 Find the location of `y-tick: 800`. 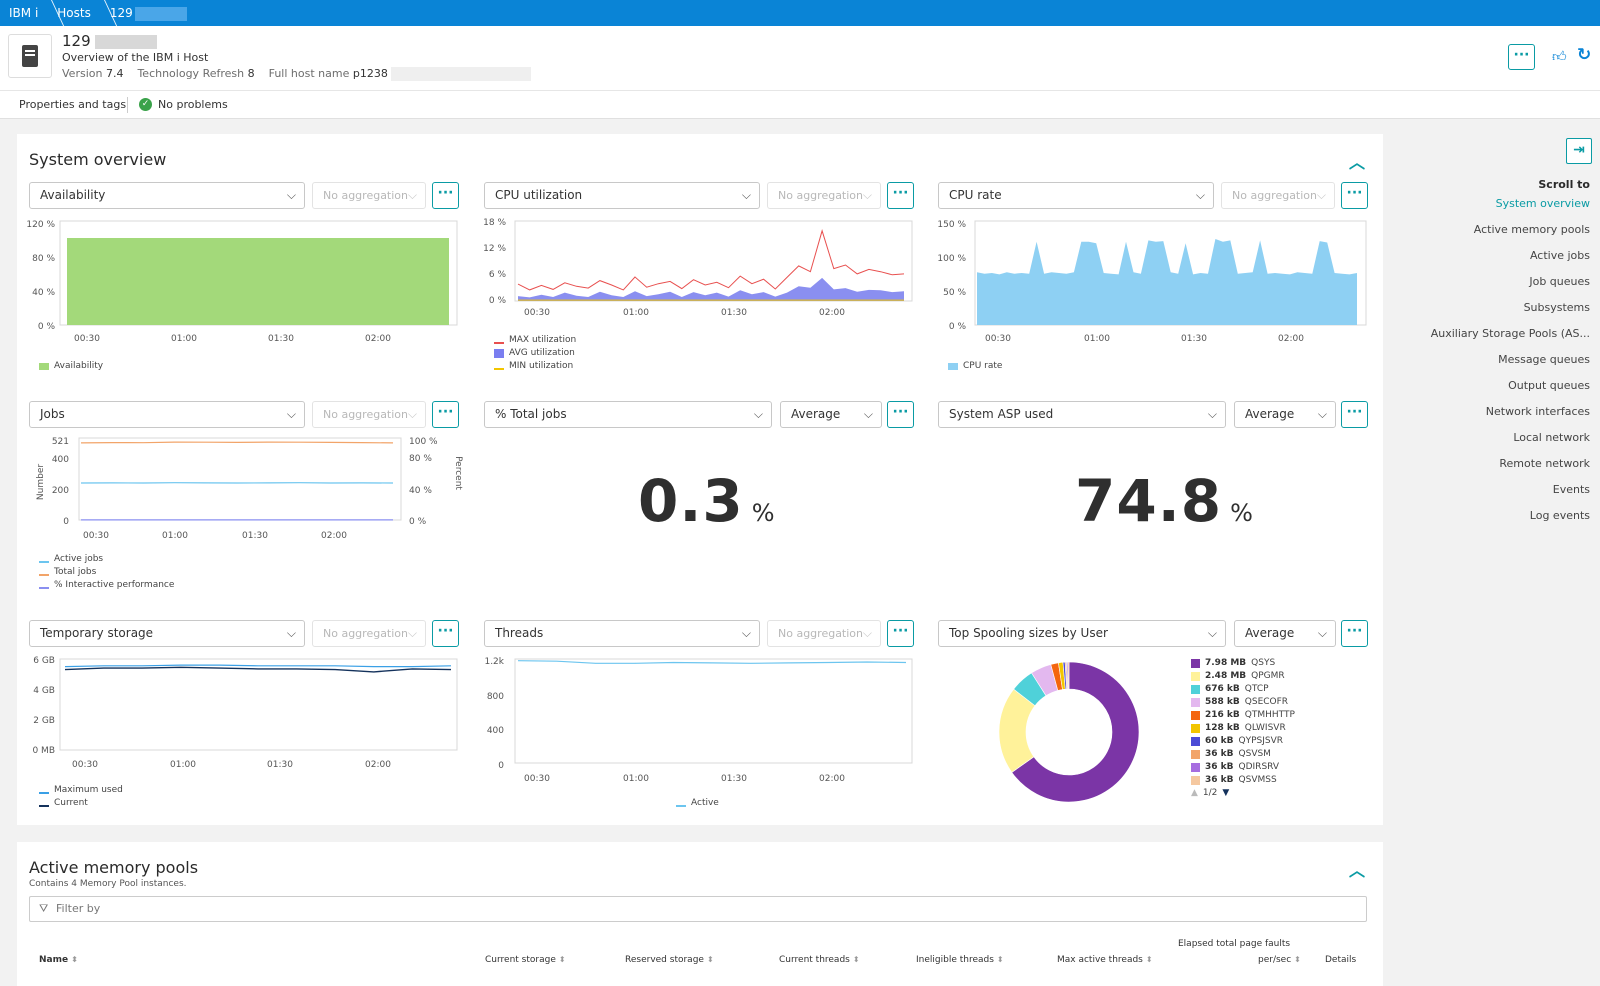

y-tick: 800 is located at coordinates (495, 697).